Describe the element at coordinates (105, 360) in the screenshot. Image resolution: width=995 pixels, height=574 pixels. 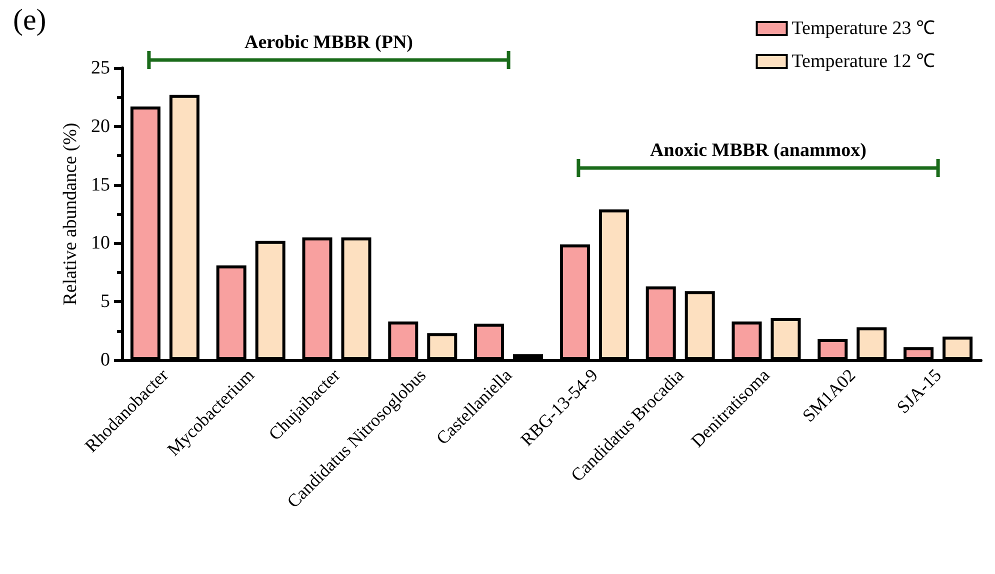
I see `y-tick-label: 0` at that location.